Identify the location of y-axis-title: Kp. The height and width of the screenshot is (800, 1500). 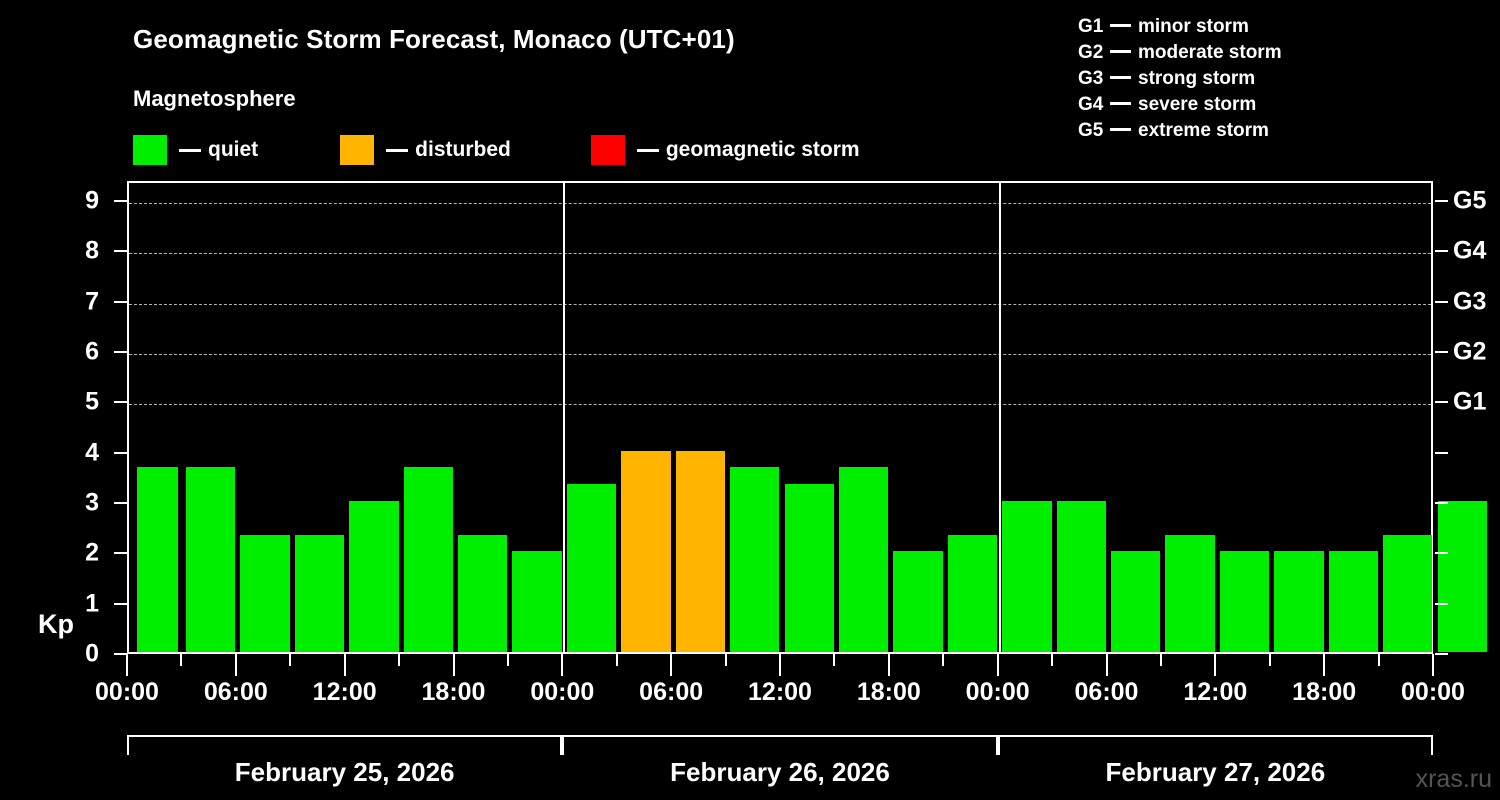
(56, 624).